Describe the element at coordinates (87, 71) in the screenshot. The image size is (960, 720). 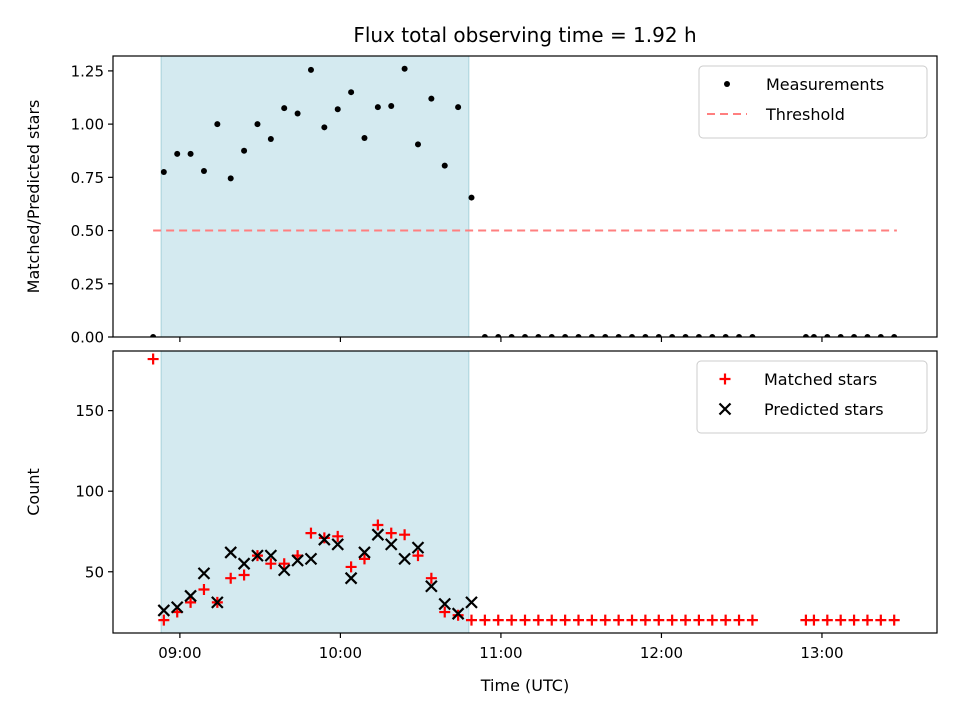
I see `y-tick-label: 1.25` at that location.